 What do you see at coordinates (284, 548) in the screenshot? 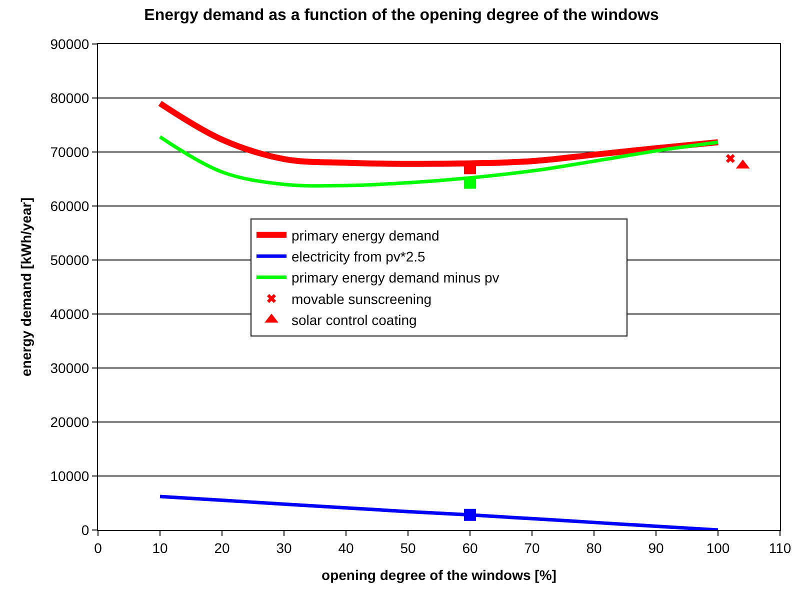
I see `x-tick-label: 30` at bounding box center [284, 548].